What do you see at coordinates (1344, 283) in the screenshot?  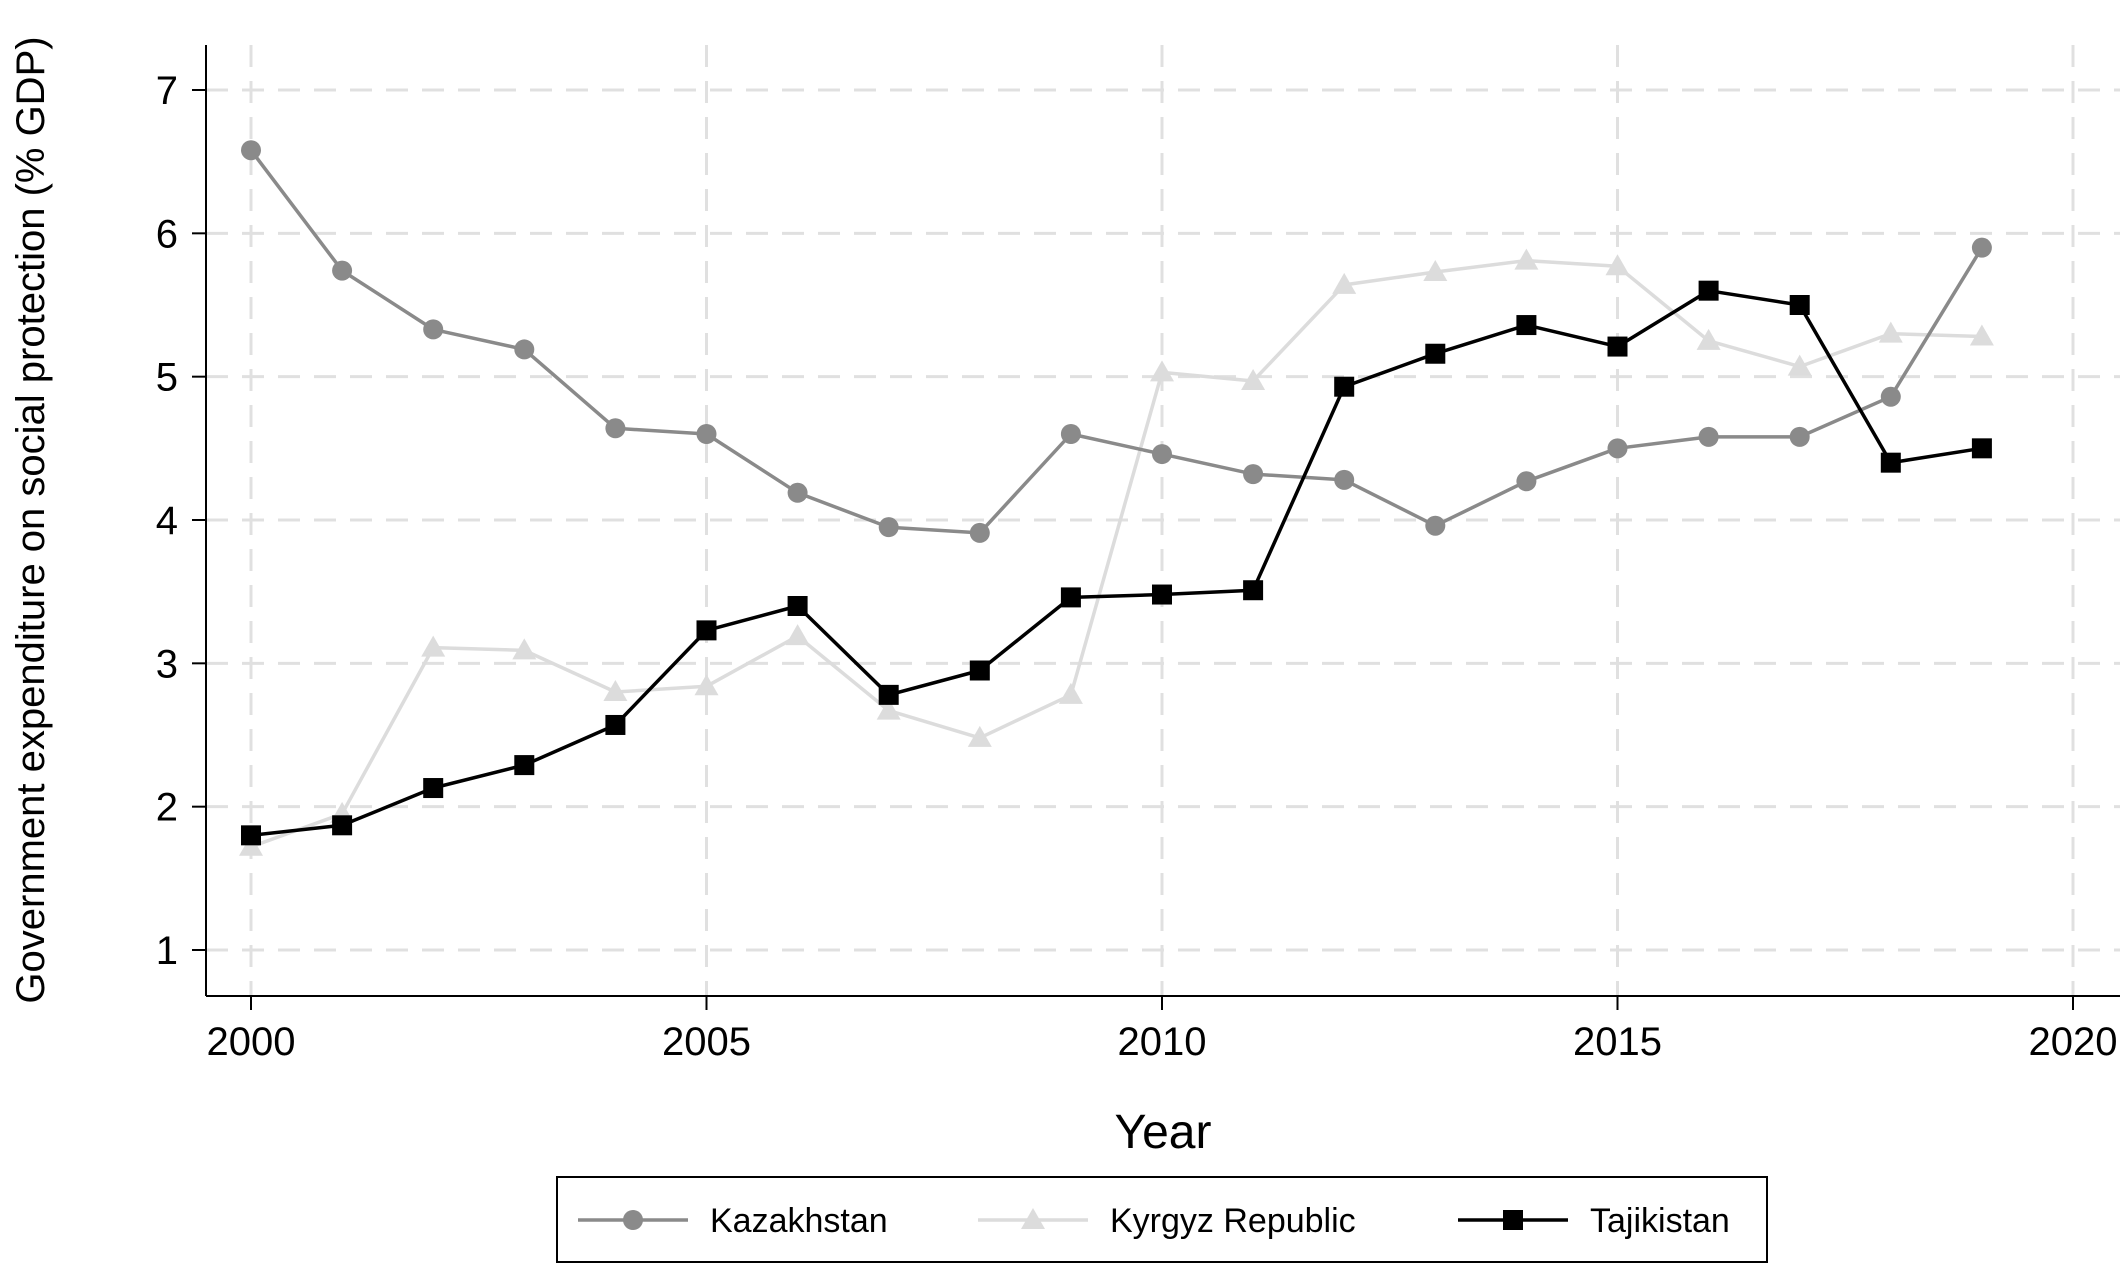 I see `data-point-kyrgyz-republic-2012` at bounding box center [1344, 283].